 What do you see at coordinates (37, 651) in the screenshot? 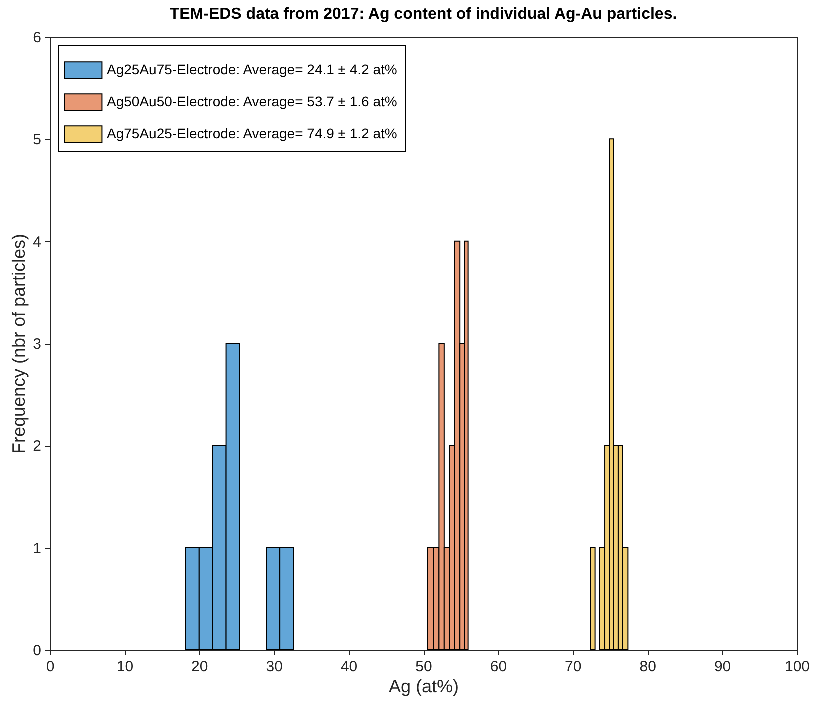
I see `y-tick-label: 0` at bounding box center [37, 651].